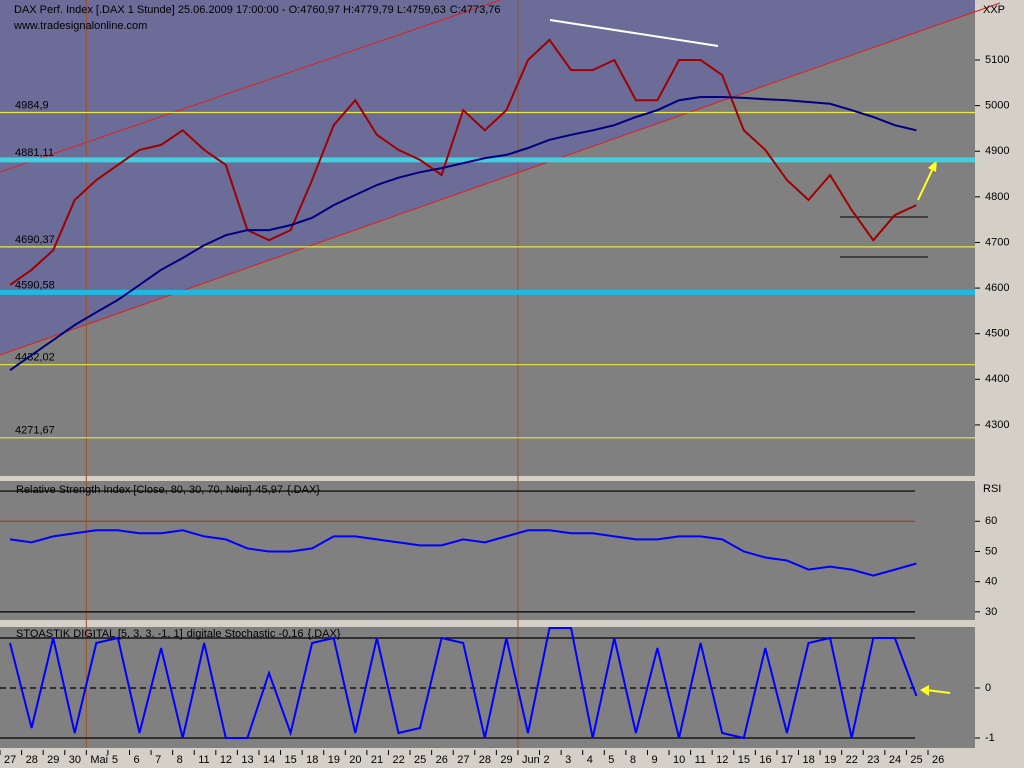 This screenshot has height=768, width=1024. What do you see at coordinates (787, 760) in the screenshot?
I see `x-tick-label: 17` at bounding box center [787, 760].